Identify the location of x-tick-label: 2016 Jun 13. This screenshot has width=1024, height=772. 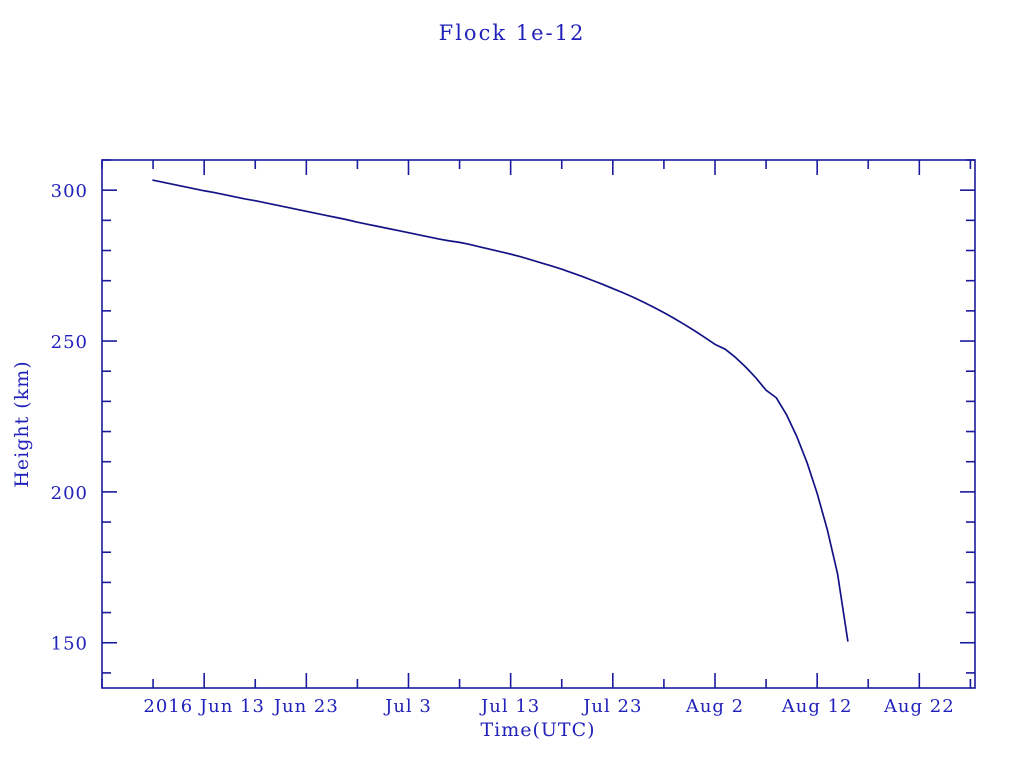
(204, 706).